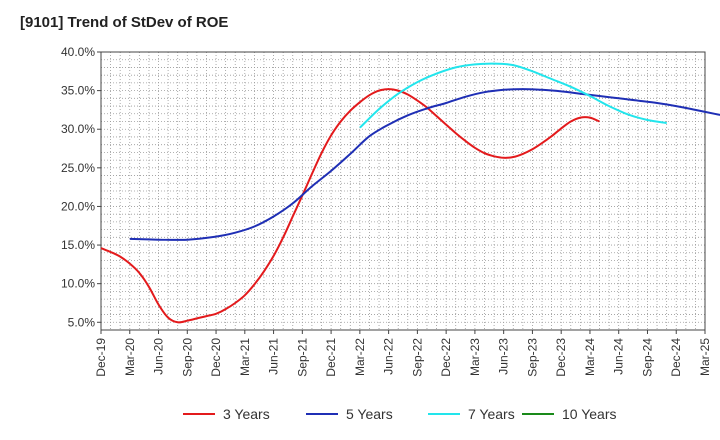 Image resolution: width=720 pixels, height=440 pixels. I want to click on y-tick-label: 30.0%, so click(78, 129).